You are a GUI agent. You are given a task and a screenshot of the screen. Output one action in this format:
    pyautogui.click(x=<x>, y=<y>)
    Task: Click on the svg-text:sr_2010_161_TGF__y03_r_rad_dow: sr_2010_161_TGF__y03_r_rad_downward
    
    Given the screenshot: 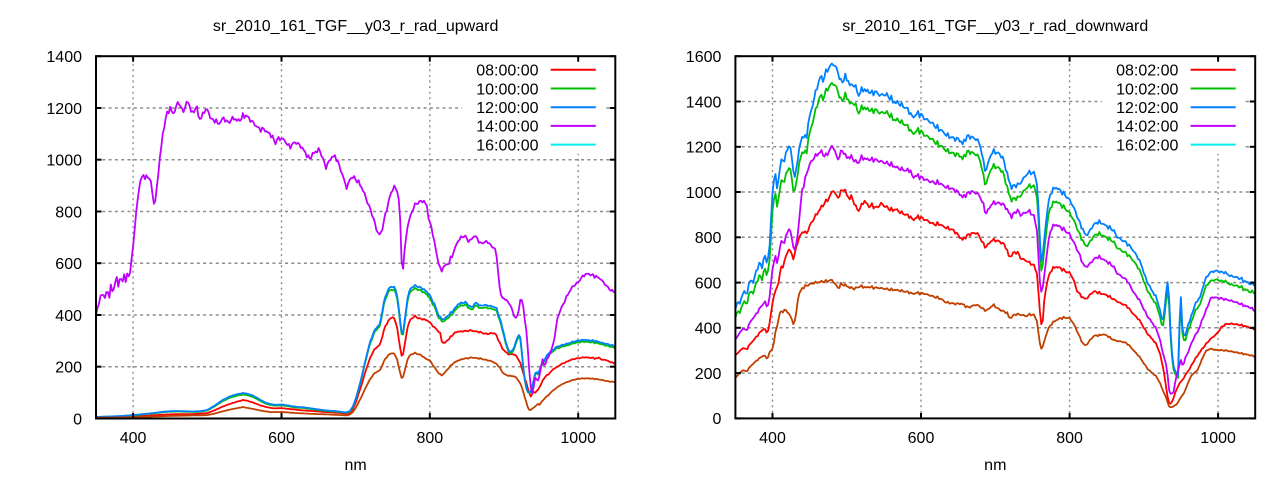 What is the action you would take?
    pyautogui.click(x=995, y=26)
    